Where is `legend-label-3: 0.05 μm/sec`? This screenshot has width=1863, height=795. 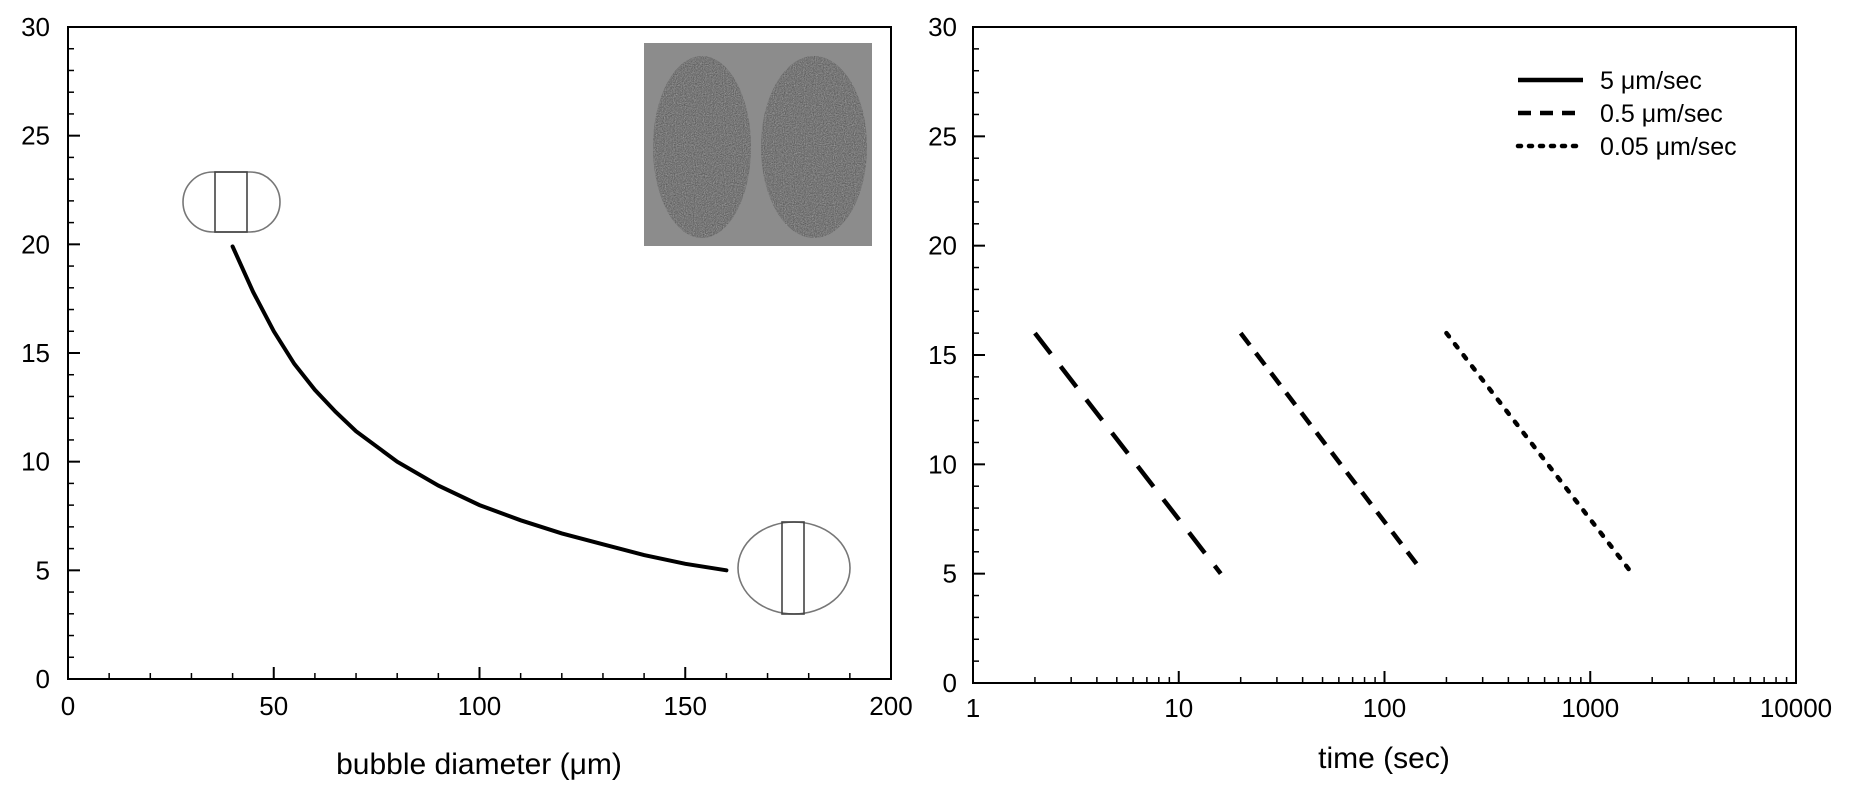 legend-label-3: 0.05 μm/sec is located at coordinates (1668, 147).